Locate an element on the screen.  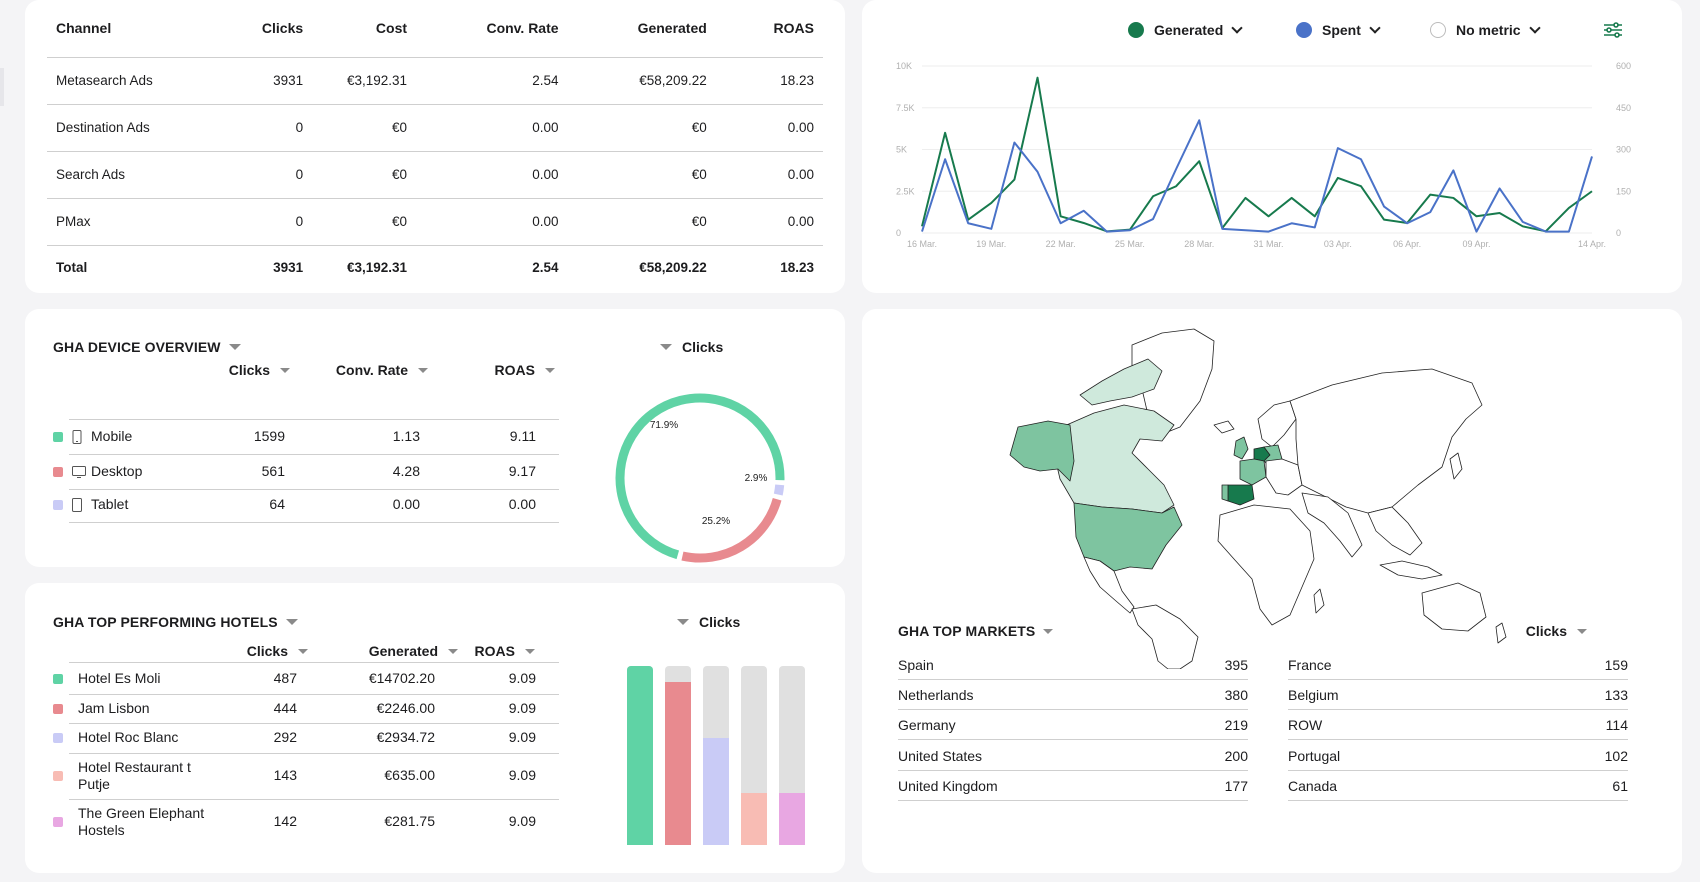
market-country: Canada is located at coordinates (1313, 786).